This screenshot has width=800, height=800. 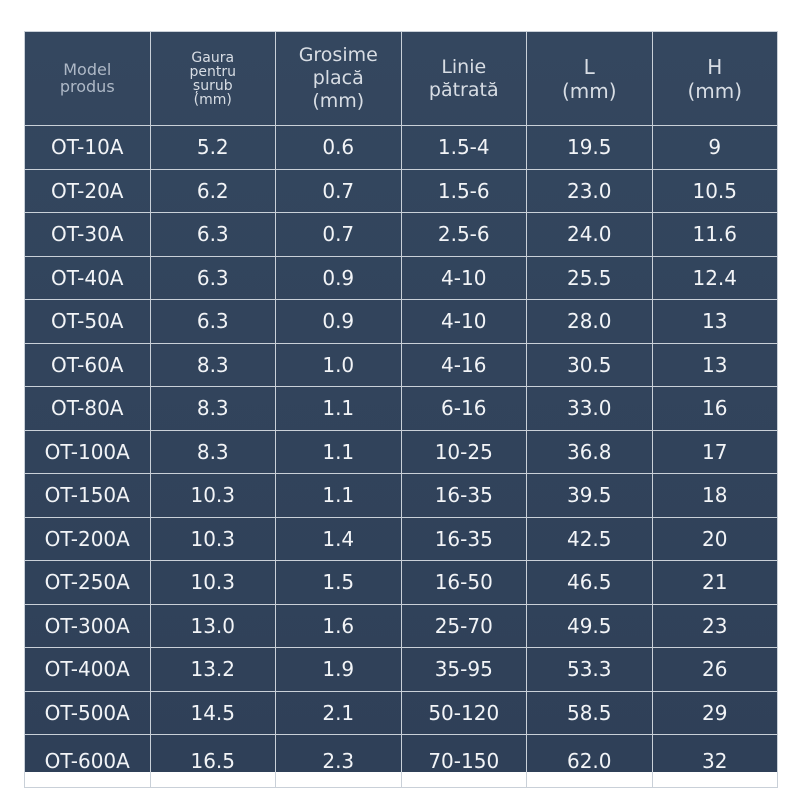 What do you see at coordinates (338, 234) in the screenshot?
I see `table-cell: 0.7` at bounding box center [338, 234].